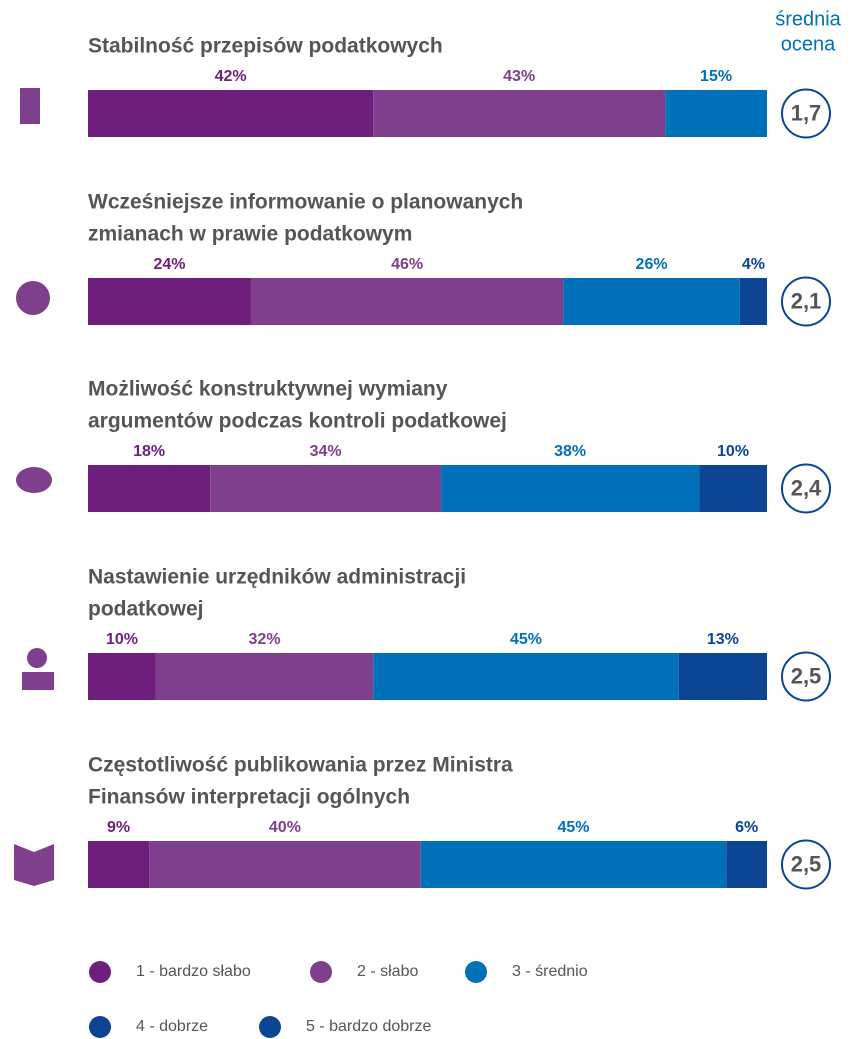 This screenshot has height=1039, width=853. What do you see at coordinates (169, 264) in the screenshot?
I see `value-label: 24%` at bounding box center [169, 264].